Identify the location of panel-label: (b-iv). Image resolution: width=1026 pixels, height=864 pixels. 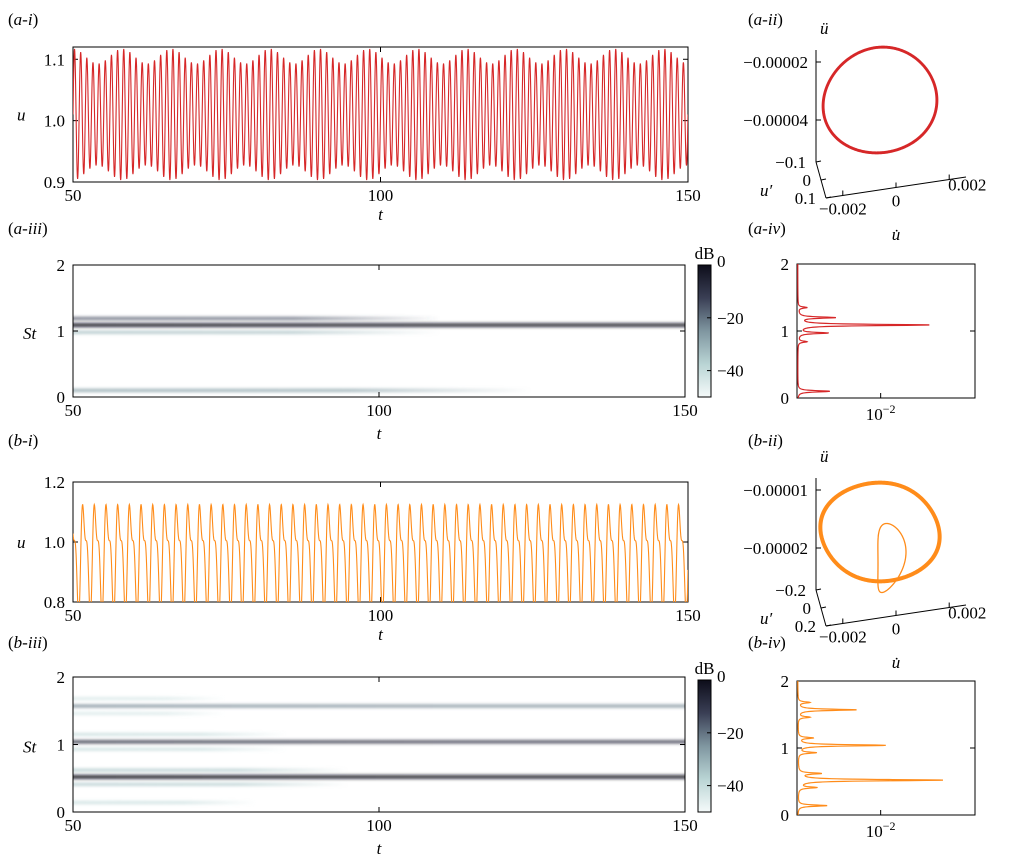
(767, 642).